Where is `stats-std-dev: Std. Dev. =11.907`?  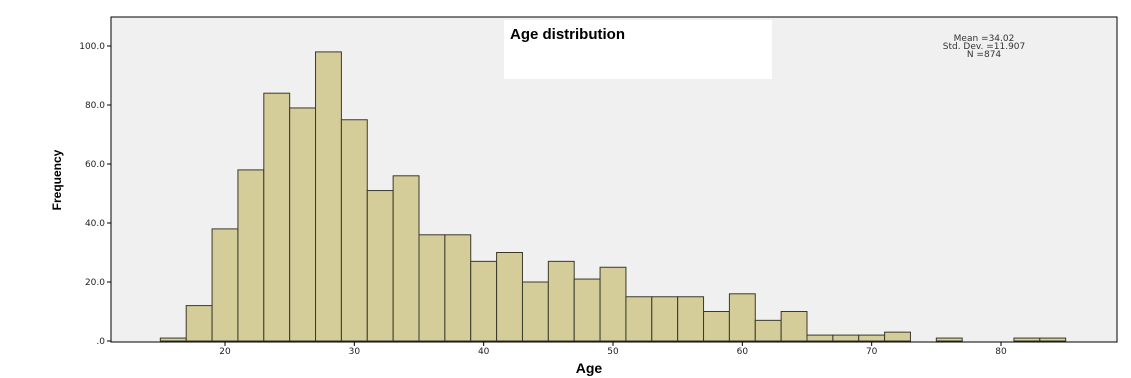
stats-std-dev: Std. Dev. =11.907 is located at coordinates (984, 47).